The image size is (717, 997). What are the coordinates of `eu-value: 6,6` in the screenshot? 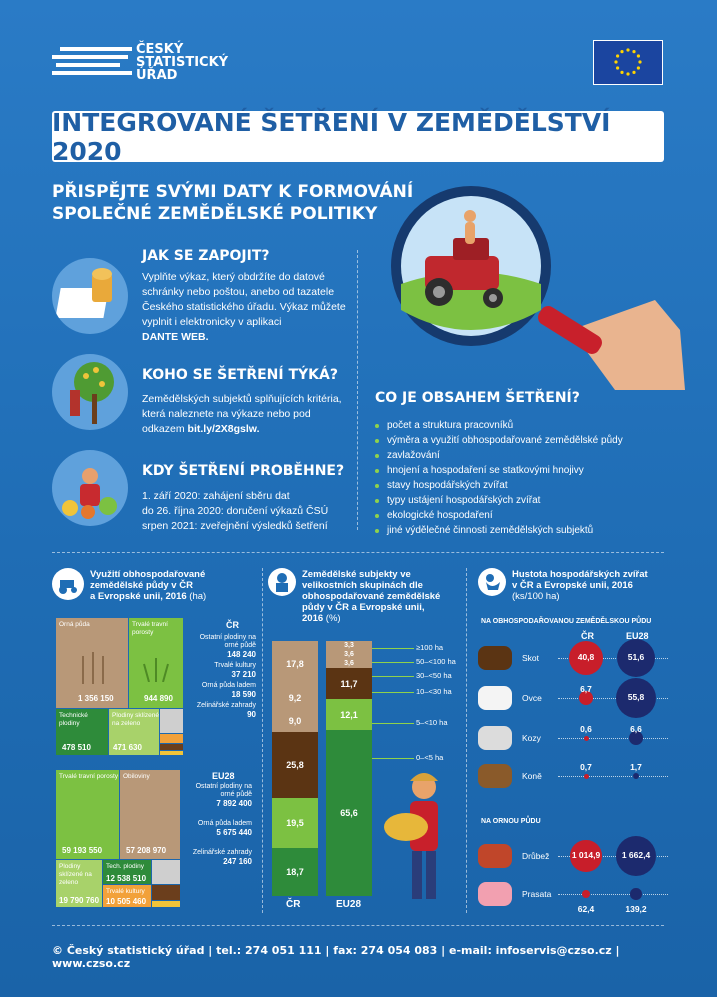 It's located at (636, 729).